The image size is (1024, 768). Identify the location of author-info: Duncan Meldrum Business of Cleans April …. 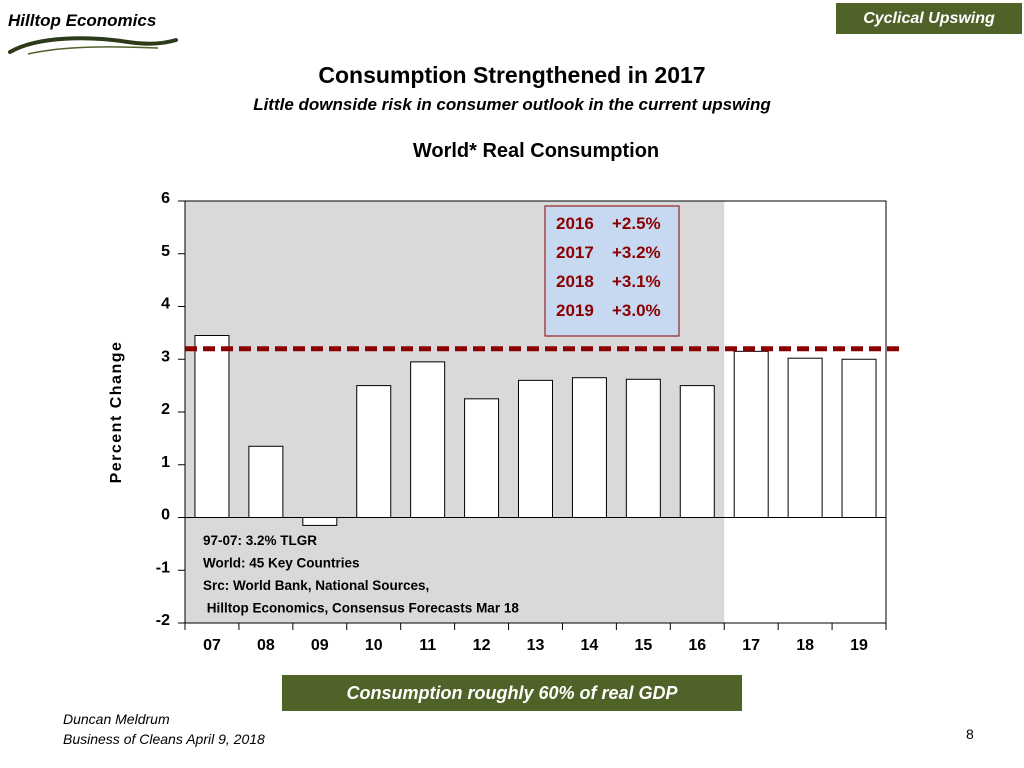
(164, 729).